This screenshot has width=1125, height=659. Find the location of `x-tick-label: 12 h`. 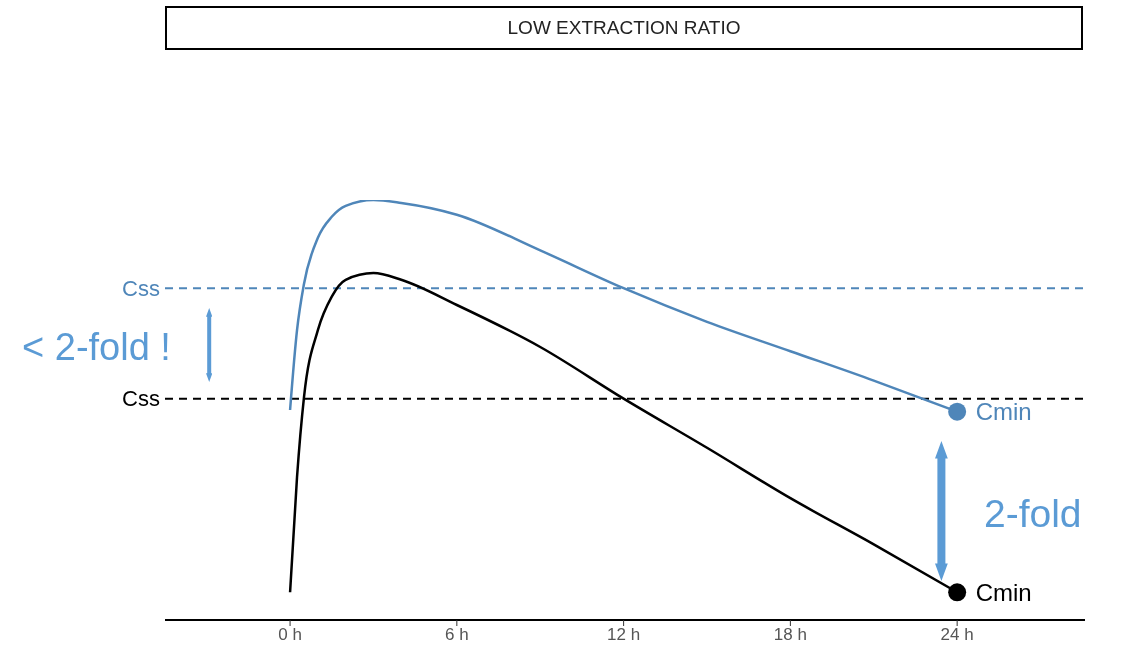

x-tick-label: 12 h is located at coordinates (624, 635).